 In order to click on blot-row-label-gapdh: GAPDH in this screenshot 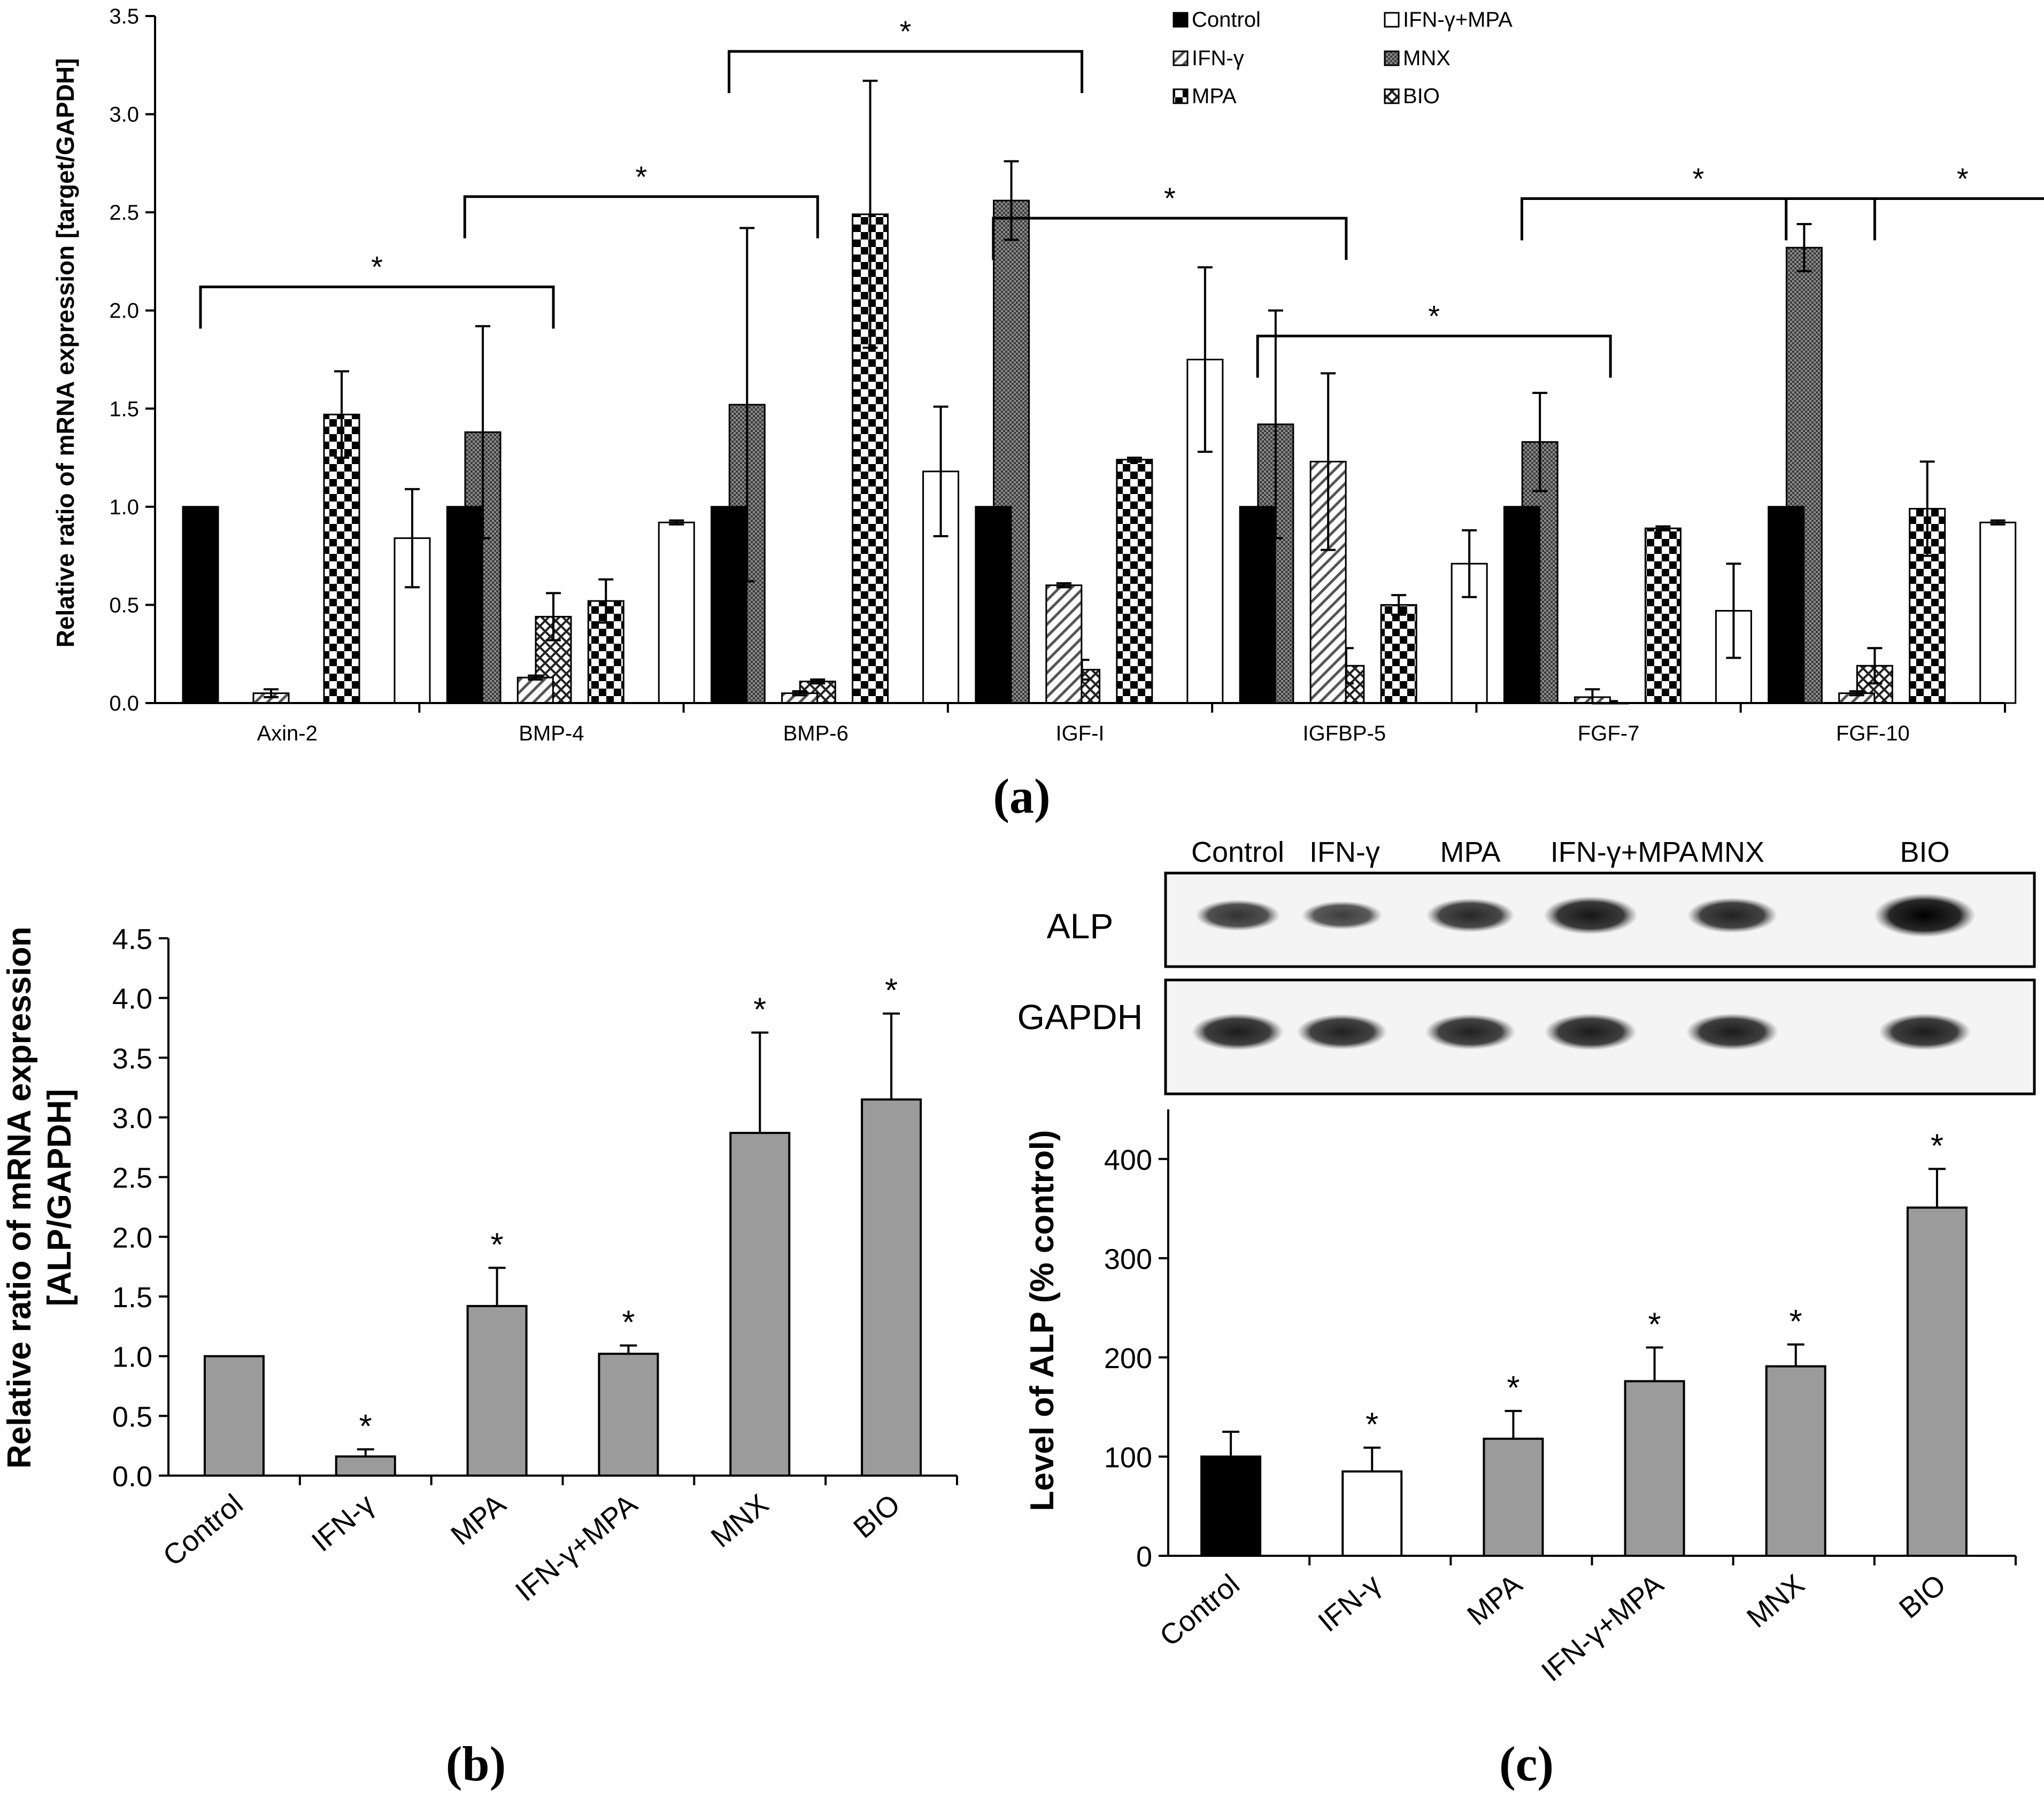, I will do `click(1080, 1017)`.